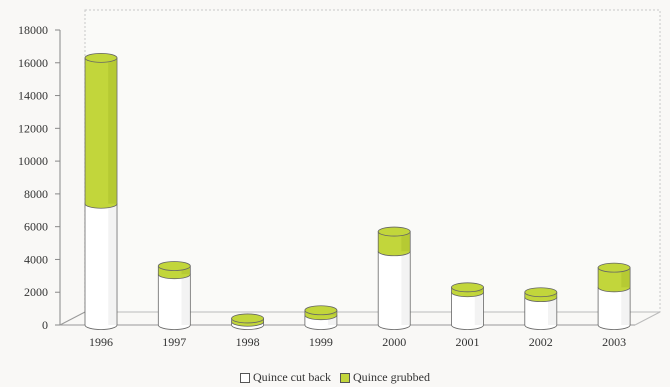  I want to click on bar-stack-1998, so click(248, 321).